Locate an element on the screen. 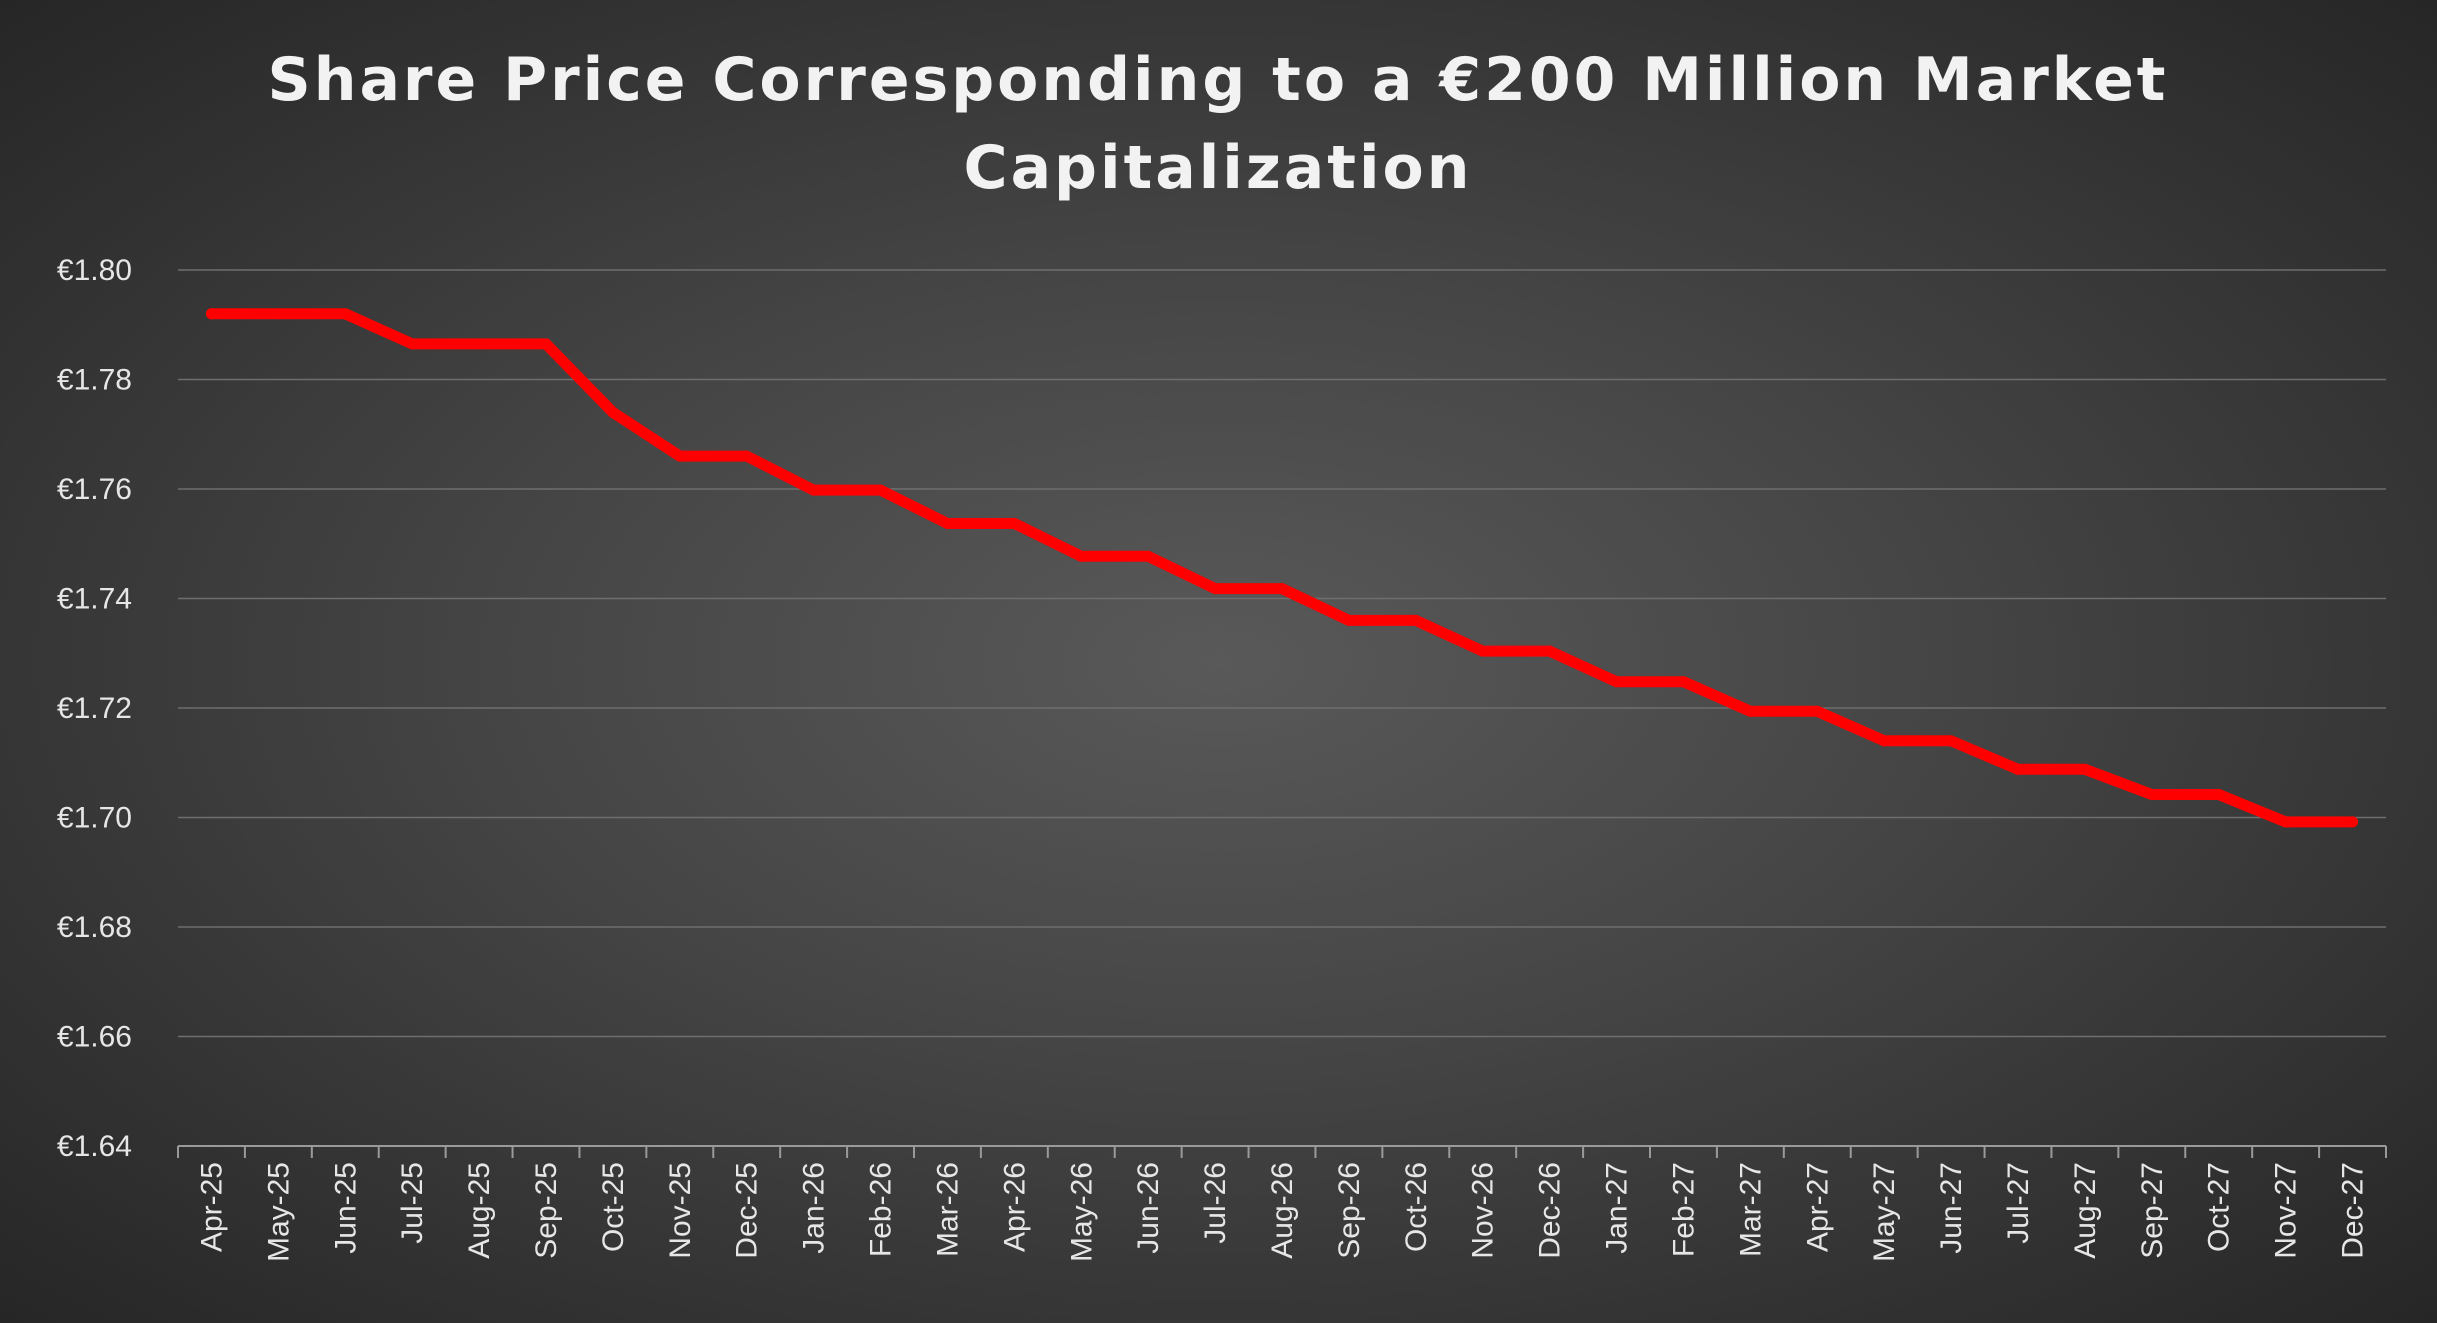  chart-title-line-2: Capitalization is located at coordinates (1218, 168).